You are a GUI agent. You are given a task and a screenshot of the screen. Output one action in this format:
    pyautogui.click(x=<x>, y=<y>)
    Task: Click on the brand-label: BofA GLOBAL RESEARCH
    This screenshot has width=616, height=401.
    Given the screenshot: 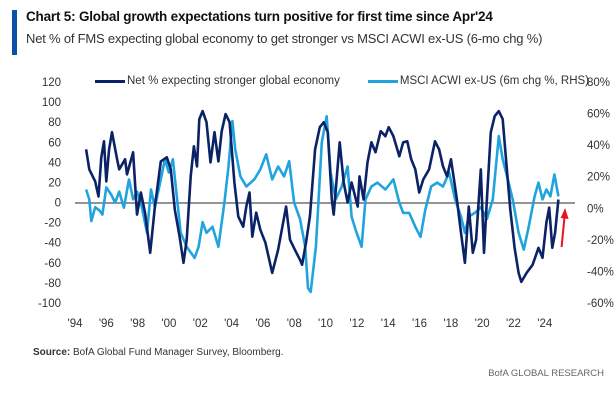 What is the action you would take?
    pyautogui.click(x=546, y=373)
    